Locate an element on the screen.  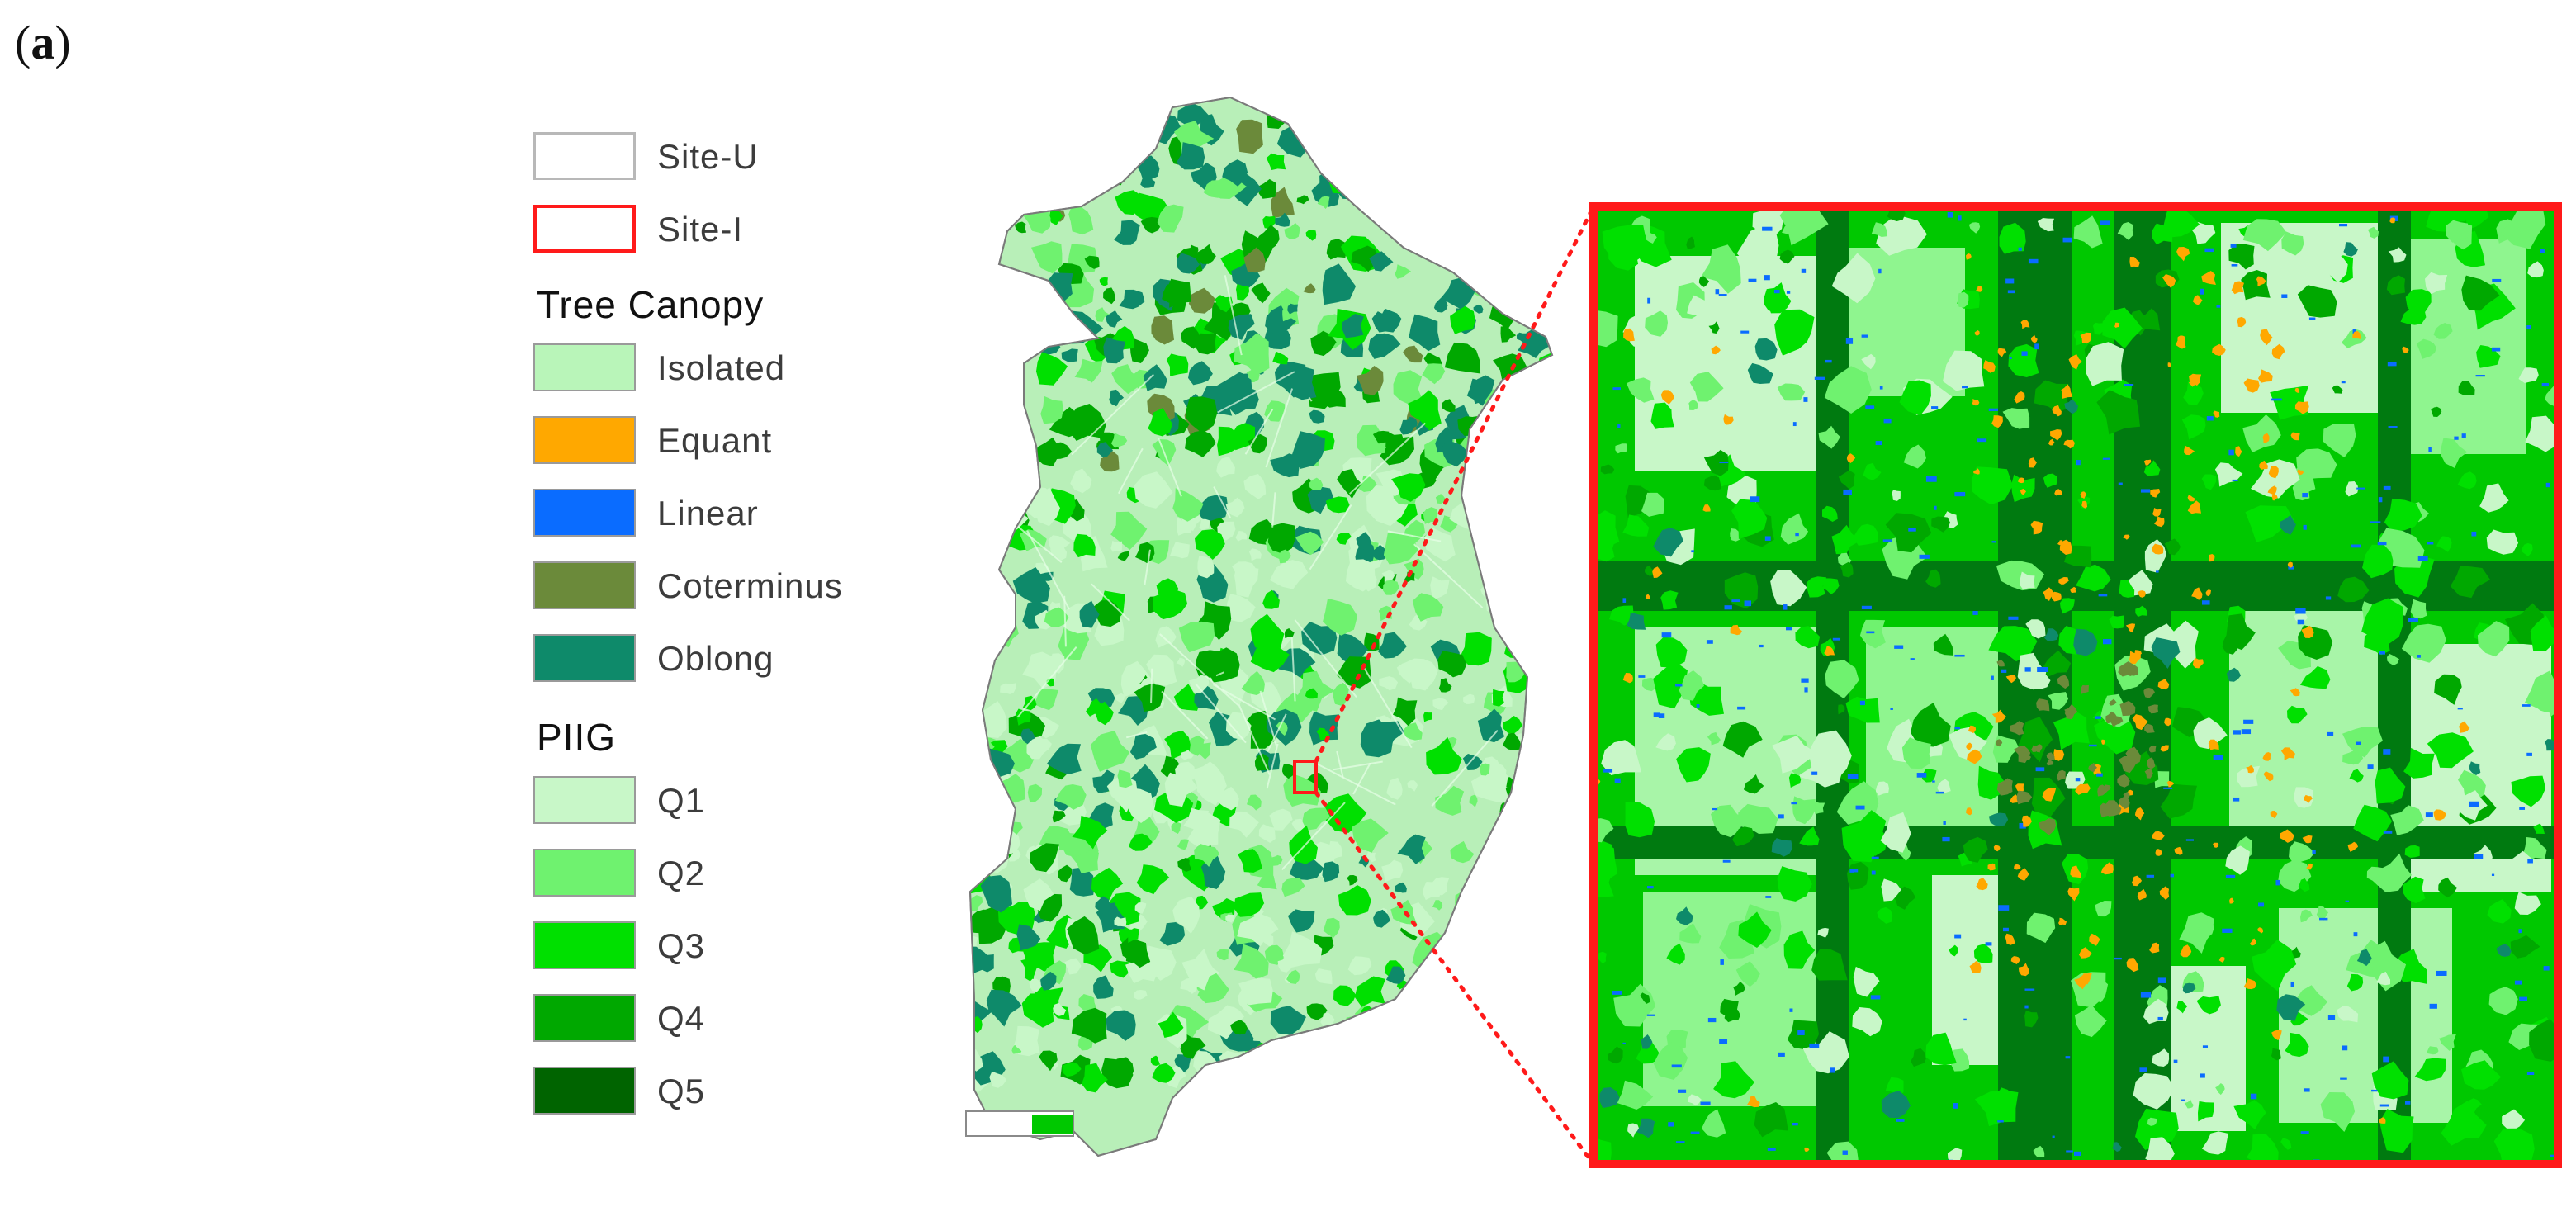
inset-connector-bottom is located at coordinates (1455, 978).